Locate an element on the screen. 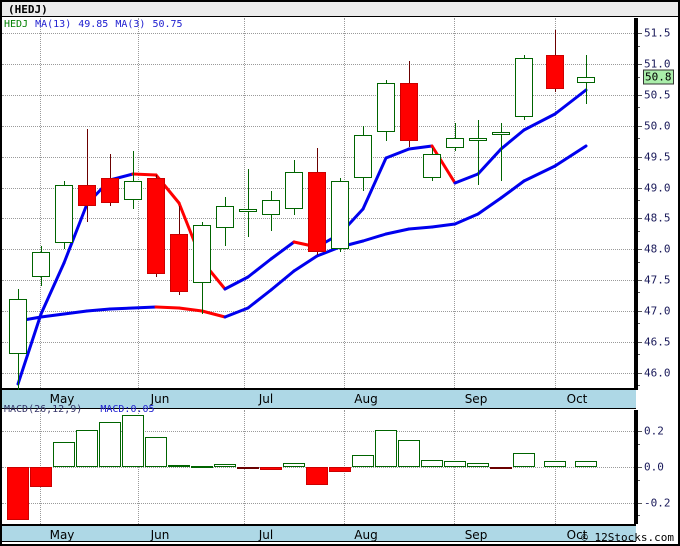  y-axis-label: 48.0 is located at coordinates (657, 249).